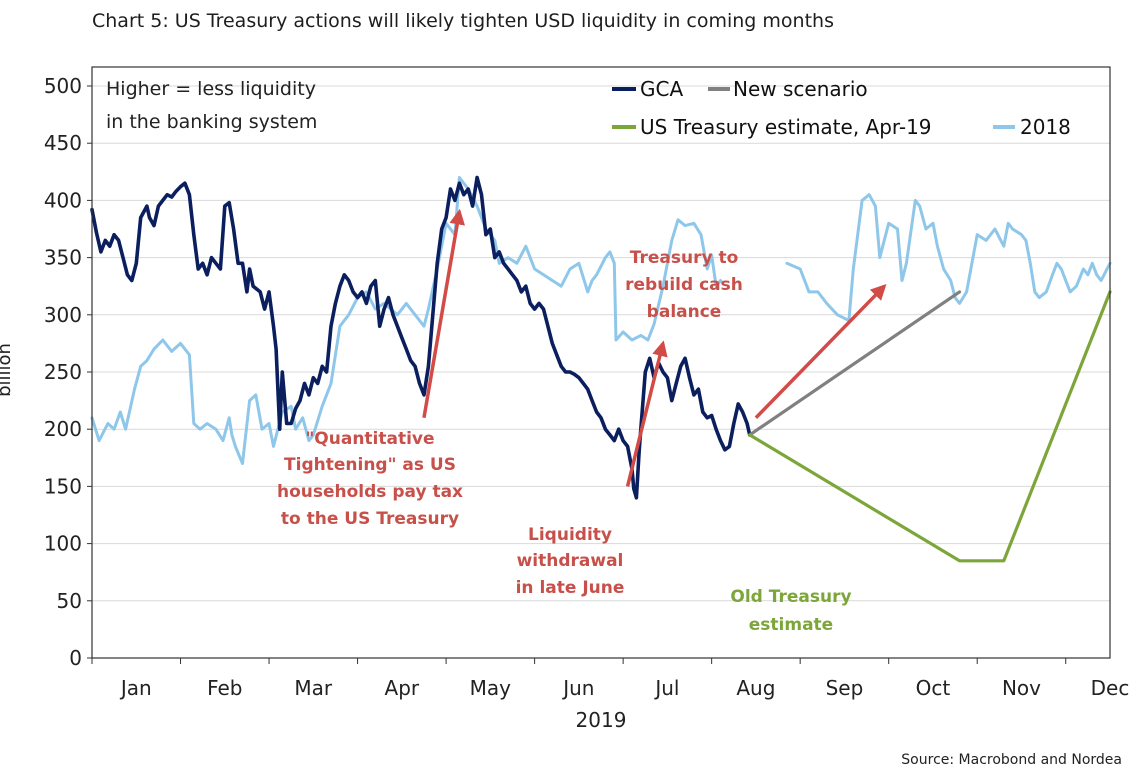 This screenshot has width=1140, height=783. Describe the element at coordinates (786, 127) in the screenshot. I see `legend-label-treasury-estimate: US Treasury estimate, Apr-19` at that location.